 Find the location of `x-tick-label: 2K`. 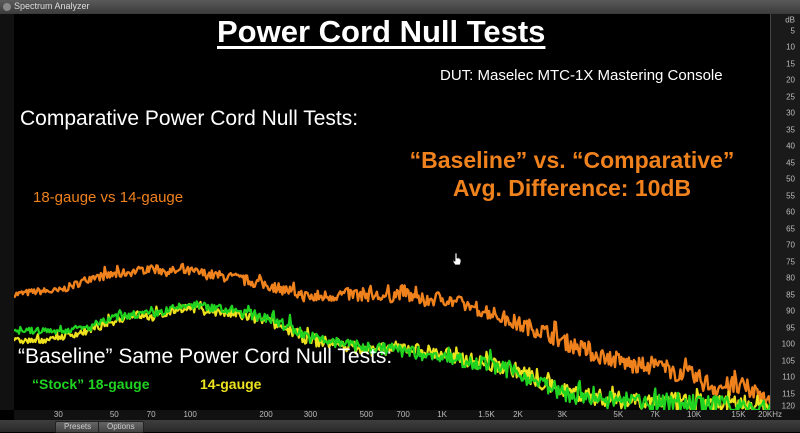

x-tick-label: 2K is located at coordinates (518, 414).